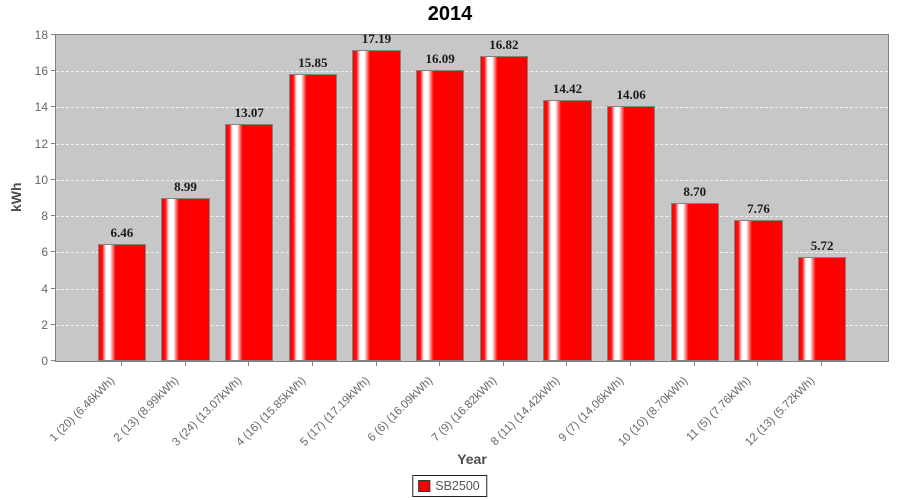 This screenshot has width=900, height=500. What do you see at coordinates (472, 459) in the screenshot?
I see `x-axis-title: Year` at bounding box center [472, 459].